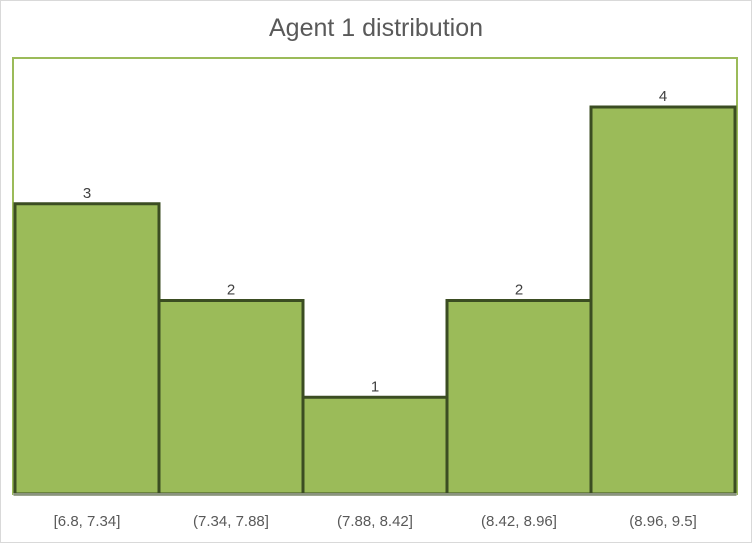  I want to click on x-tick-label: (8.42, 8.96], so click(519, 521).